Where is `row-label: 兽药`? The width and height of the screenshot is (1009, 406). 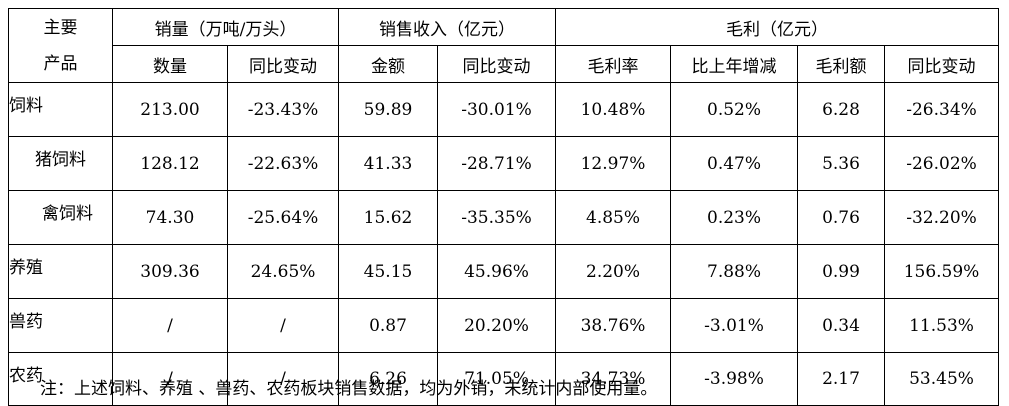 row-label: 兽药 is located at coordinates (60, 325).